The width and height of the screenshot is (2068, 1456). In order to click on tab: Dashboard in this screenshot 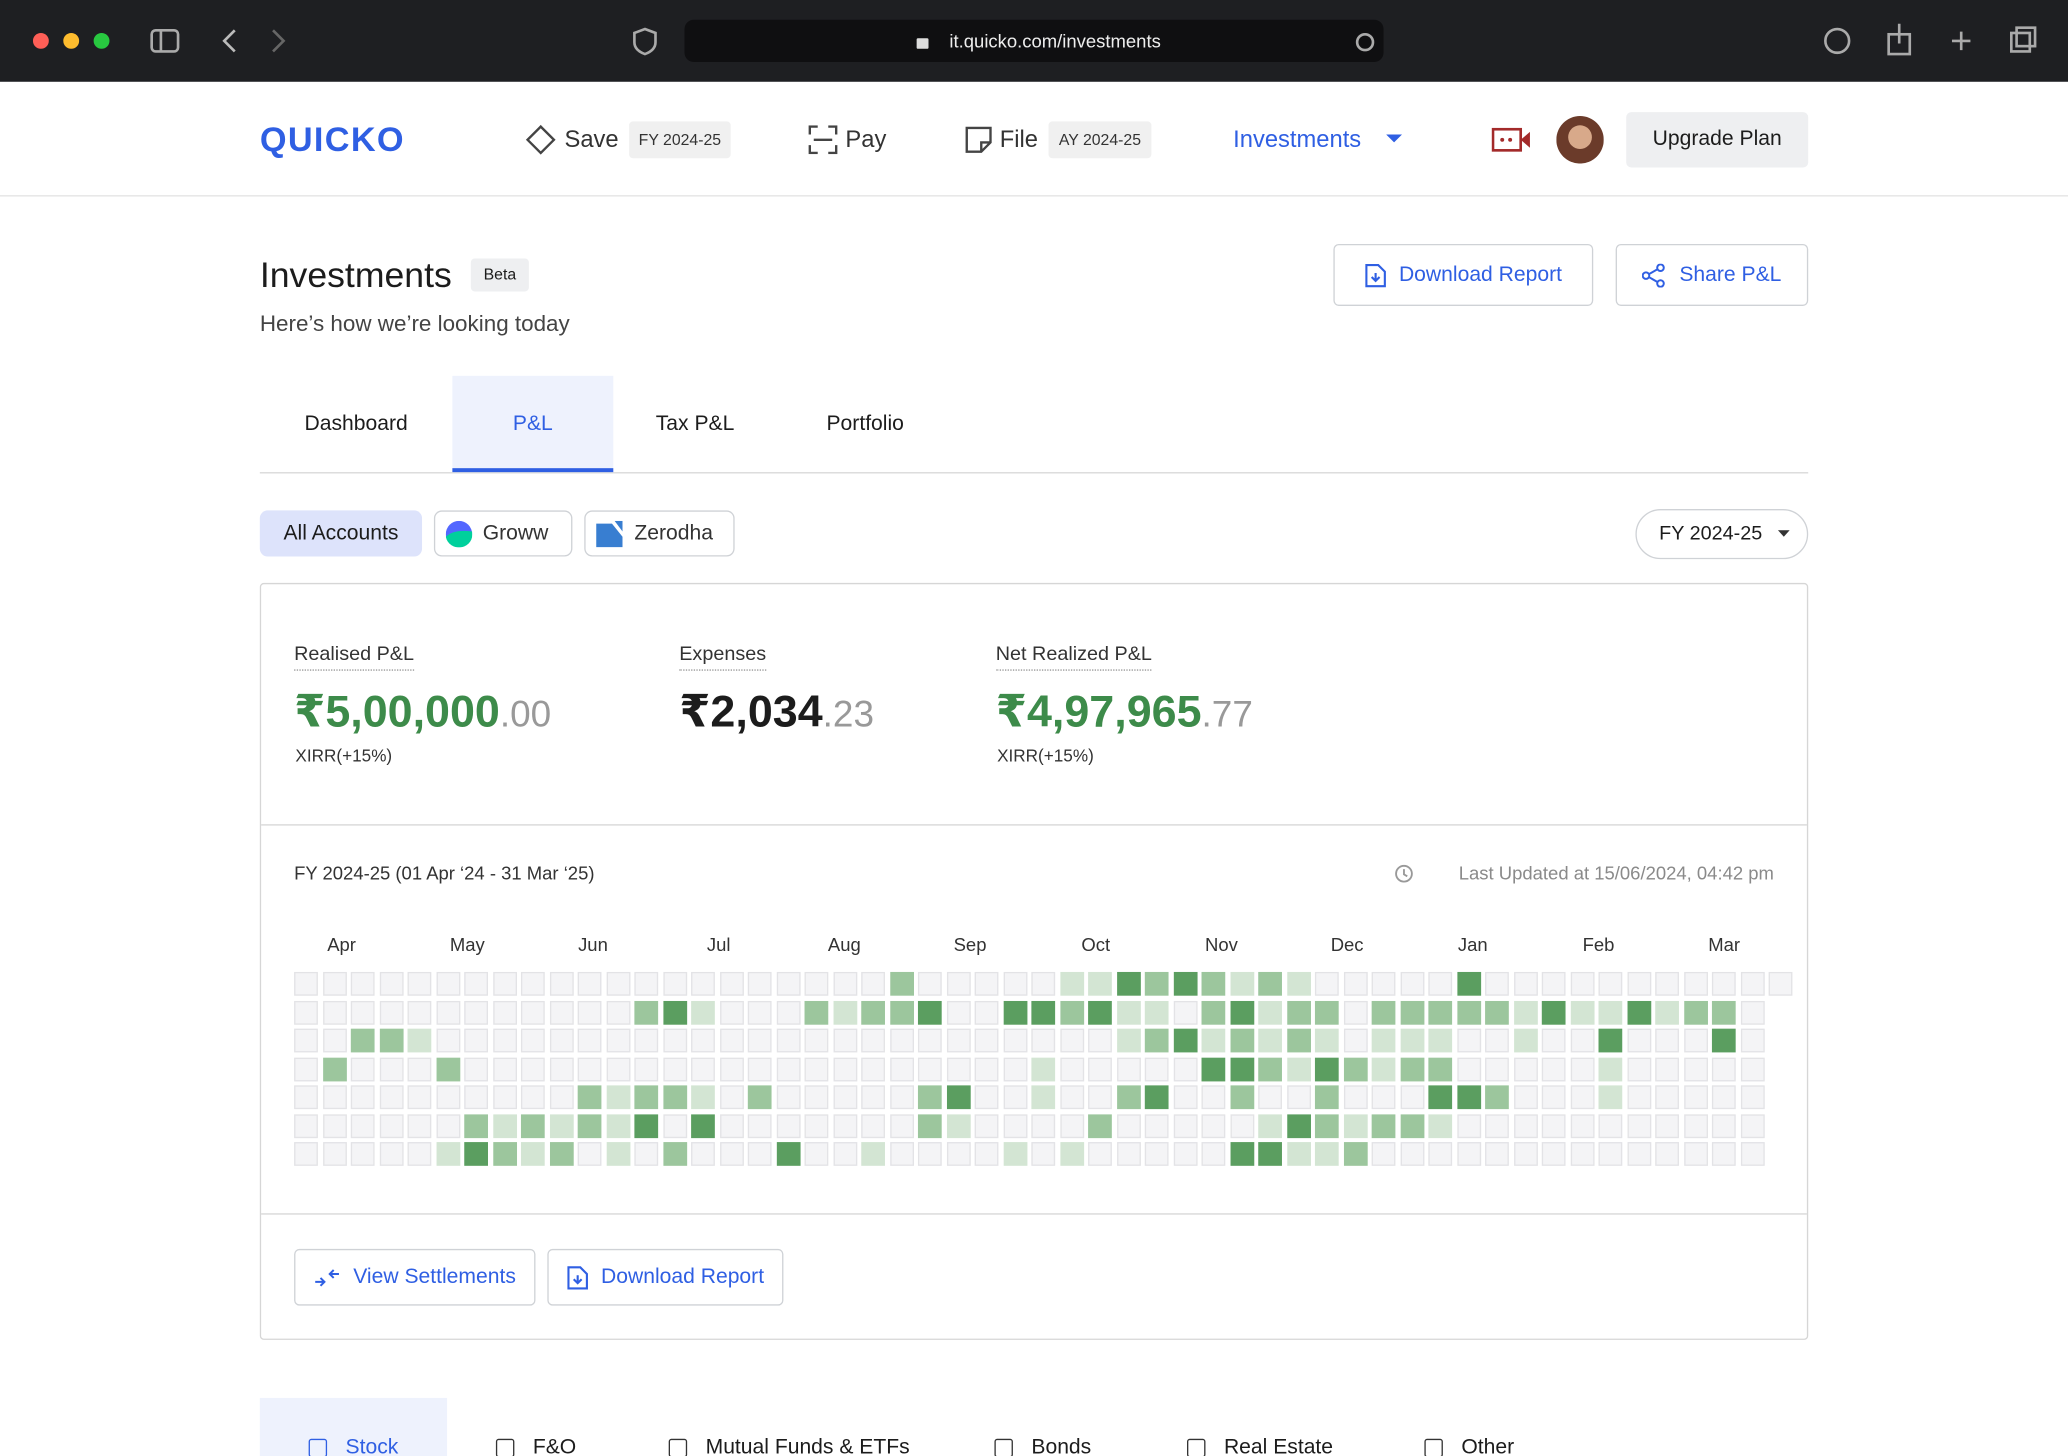, I will do `click(356, 424)`.